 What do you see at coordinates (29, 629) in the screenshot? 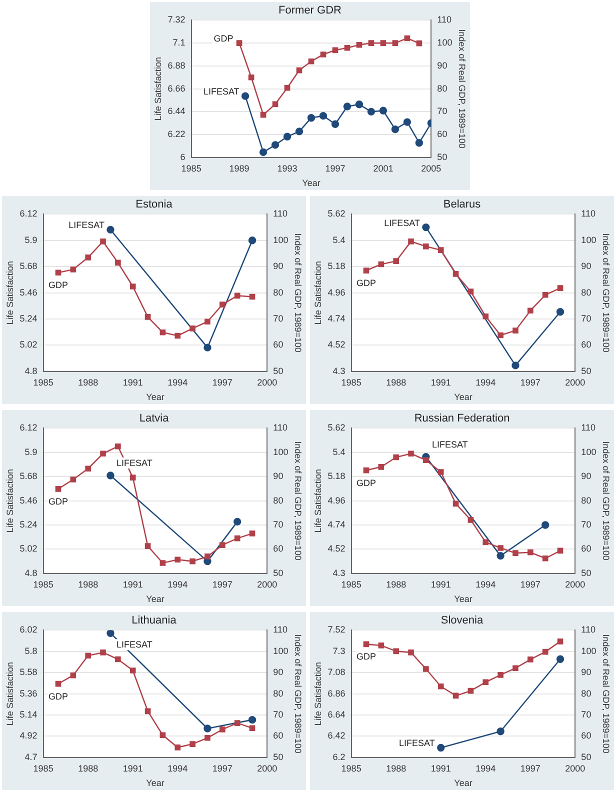
I see `y-tick-label: 6.02` at bounding box center [29, 629].